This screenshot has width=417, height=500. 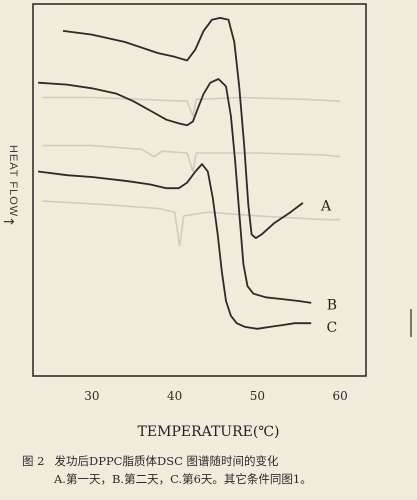 I want to click on caption-line-2: A.第一天，B.第二天，C.第6天。其它条件同图1。, so click(x=183, y=479).